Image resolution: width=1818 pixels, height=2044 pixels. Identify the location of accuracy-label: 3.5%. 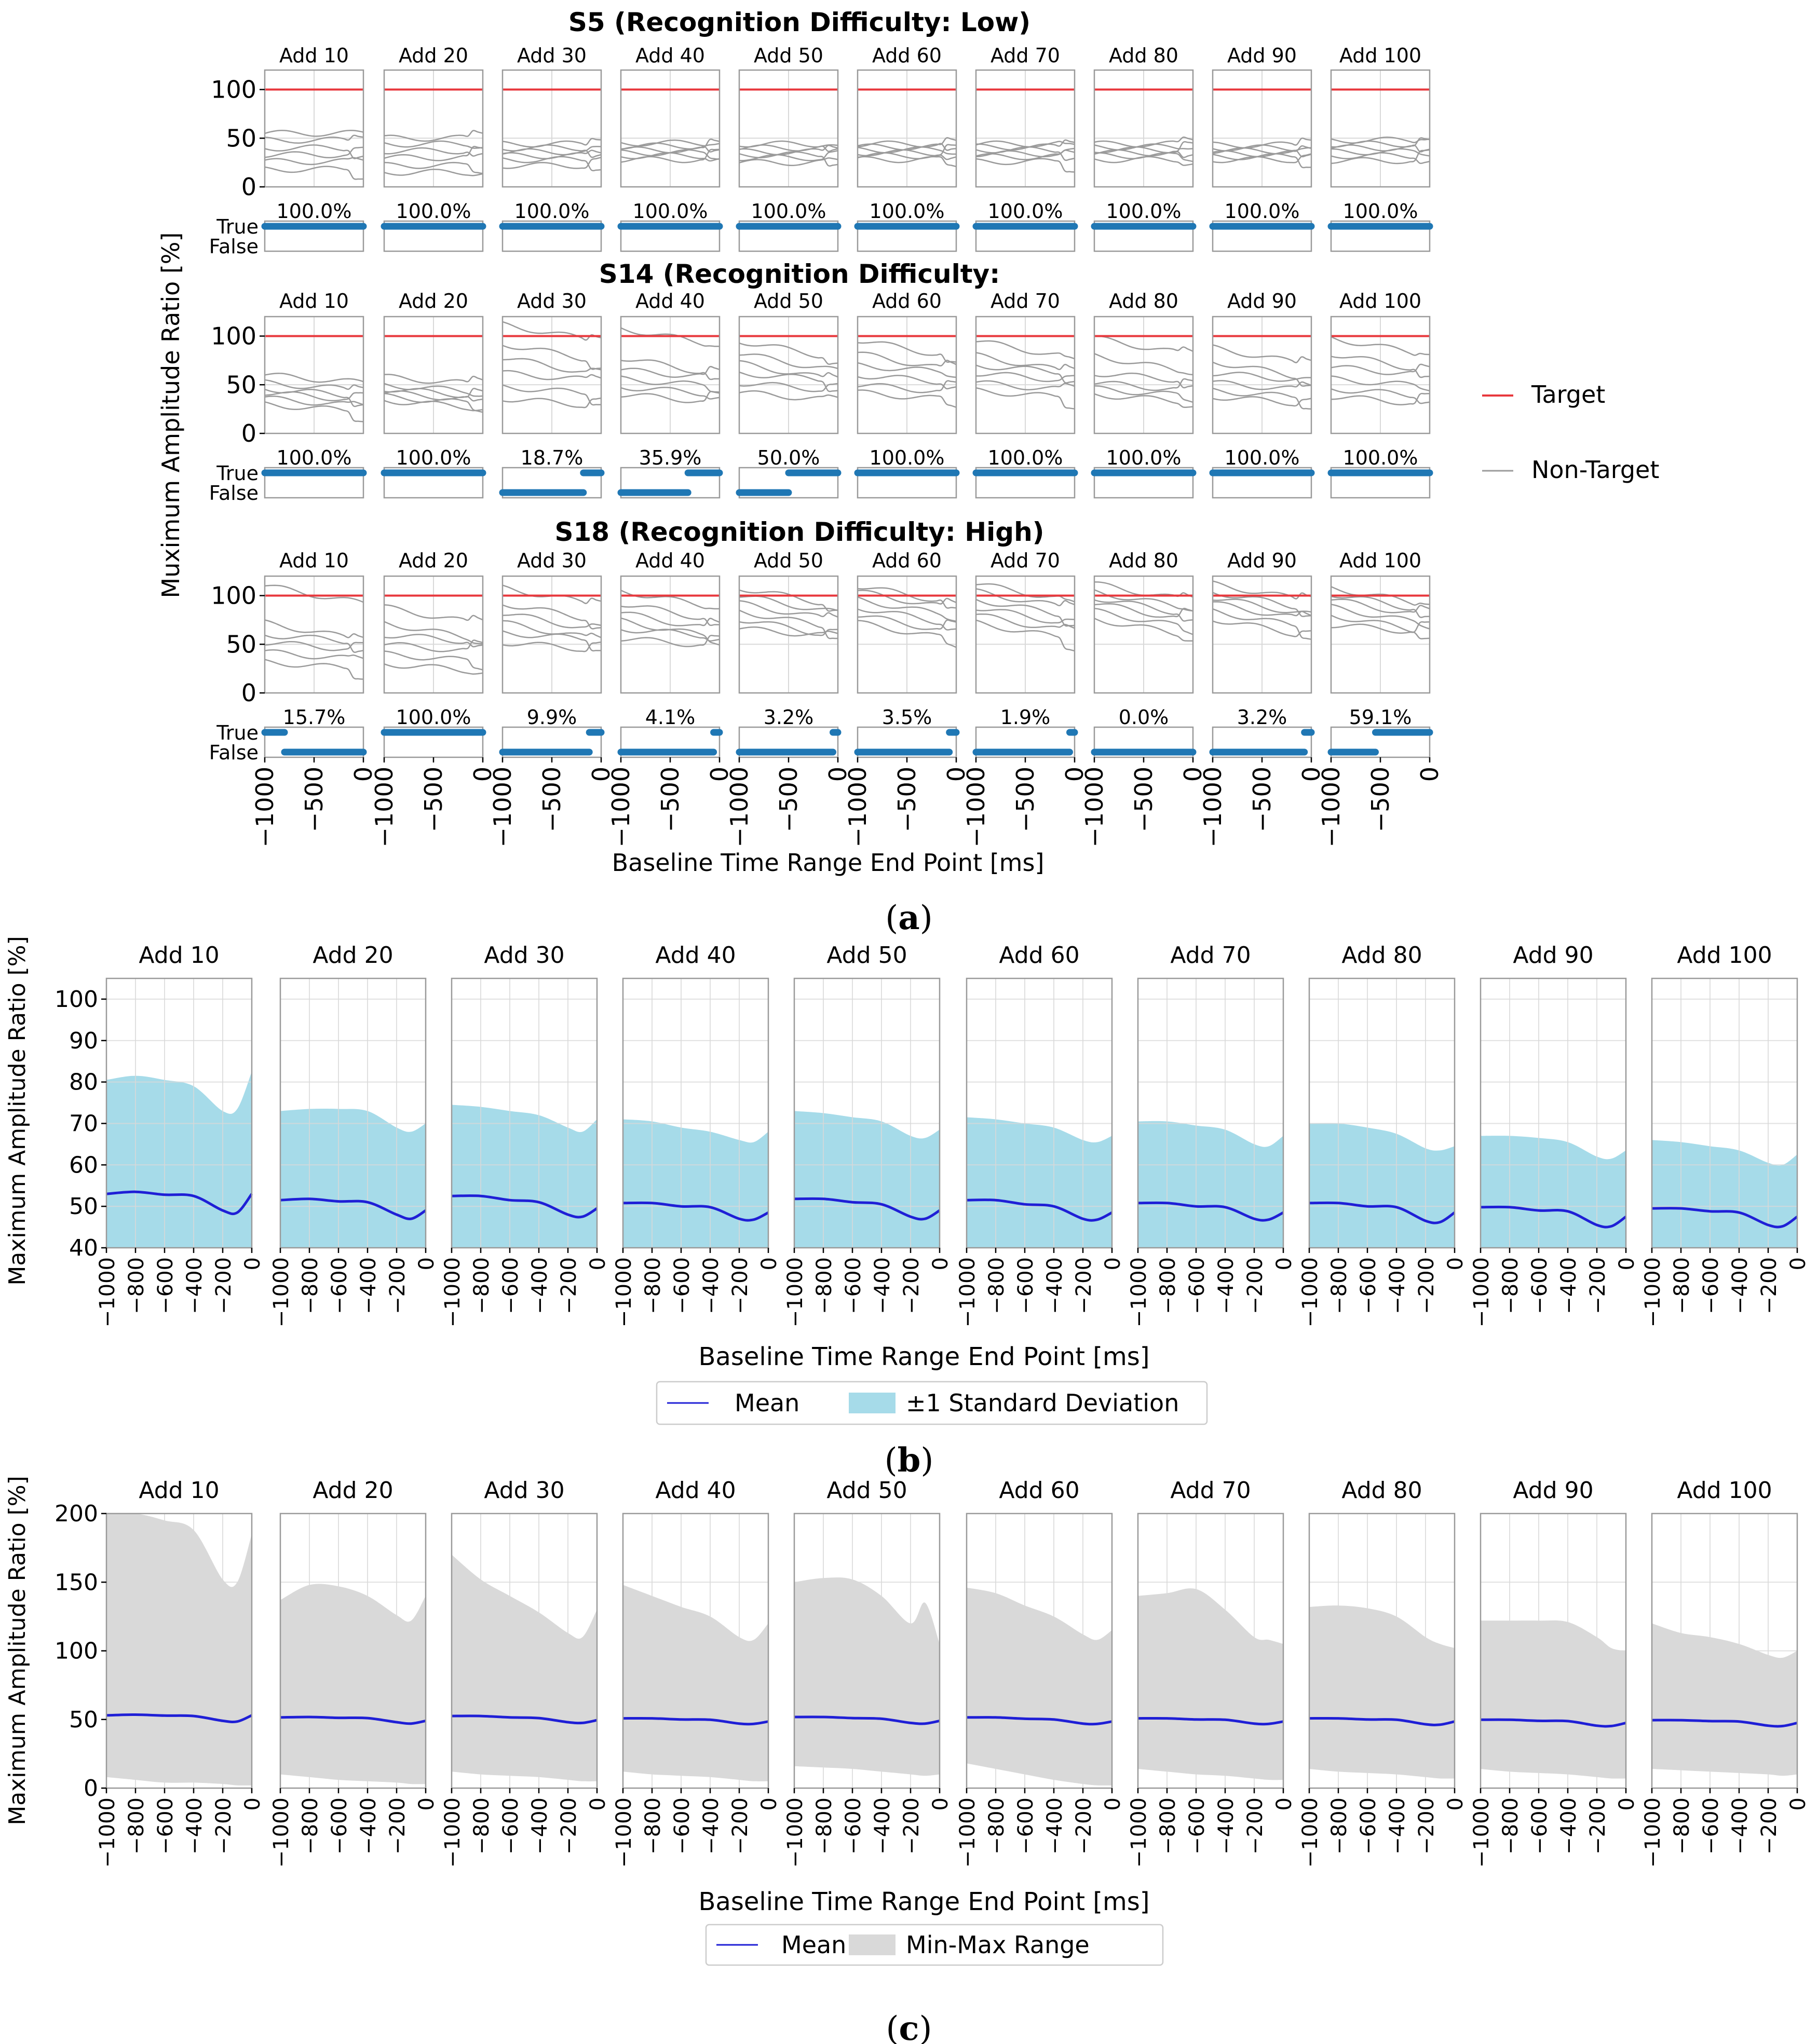
(907, 717).